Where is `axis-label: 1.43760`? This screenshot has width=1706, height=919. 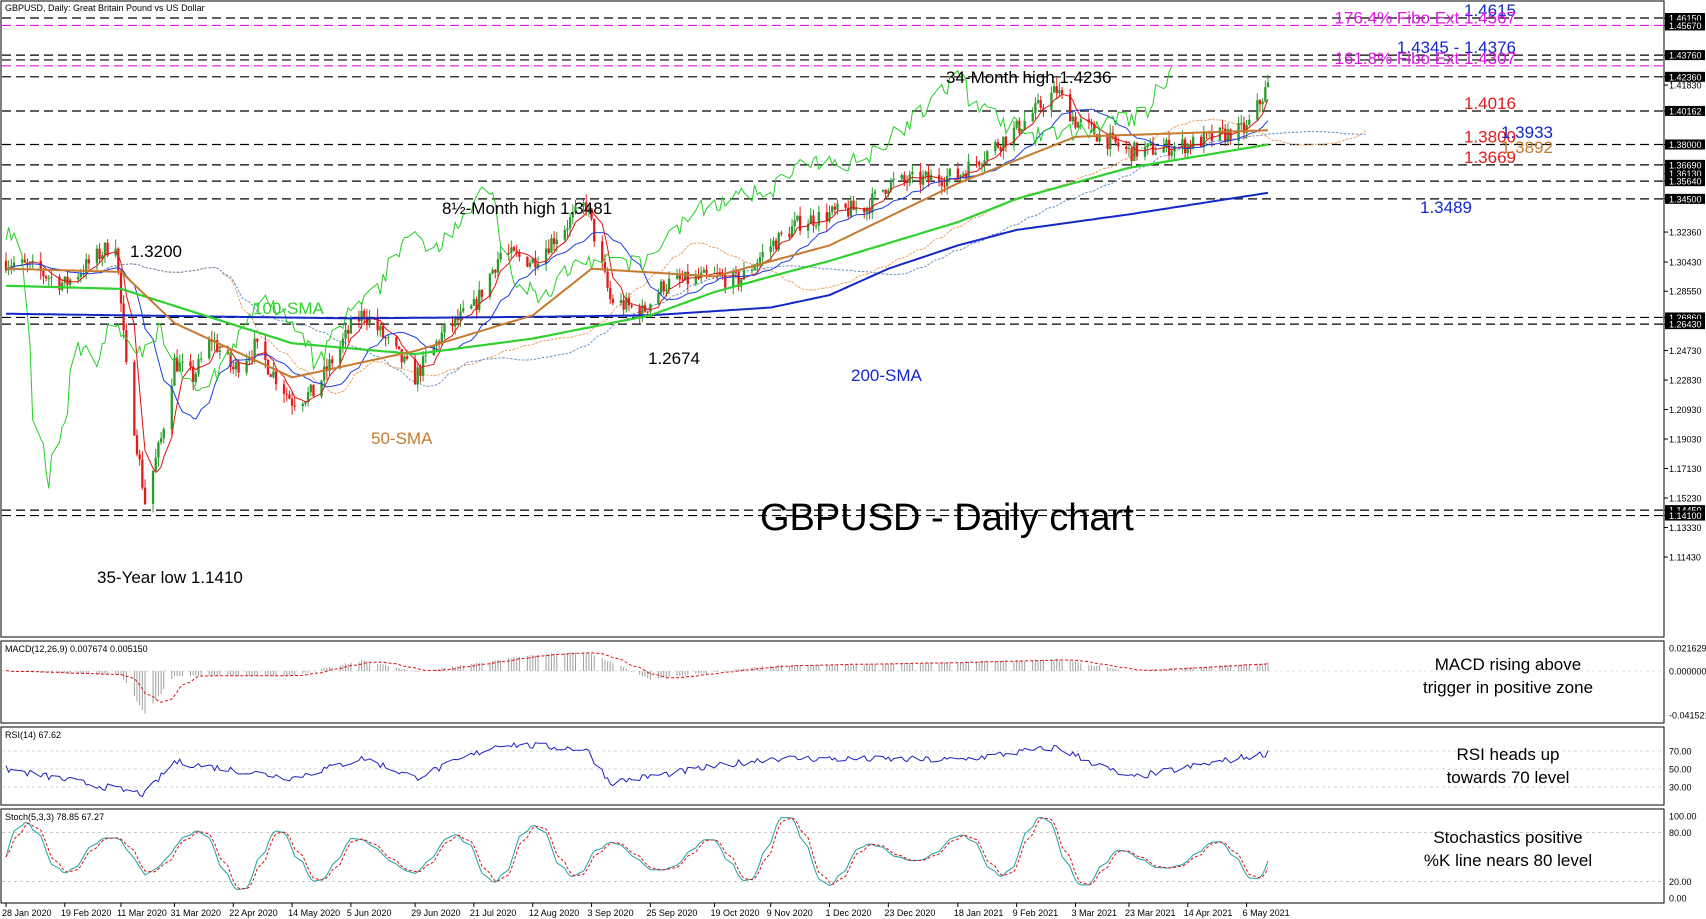
axis-label: 1.43760 is located at coordinates (1685, 56).